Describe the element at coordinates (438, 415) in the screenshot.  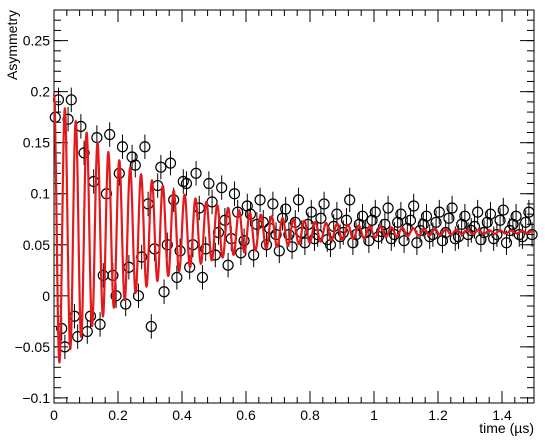
I see `x-tick-label: 1.2` at that location.